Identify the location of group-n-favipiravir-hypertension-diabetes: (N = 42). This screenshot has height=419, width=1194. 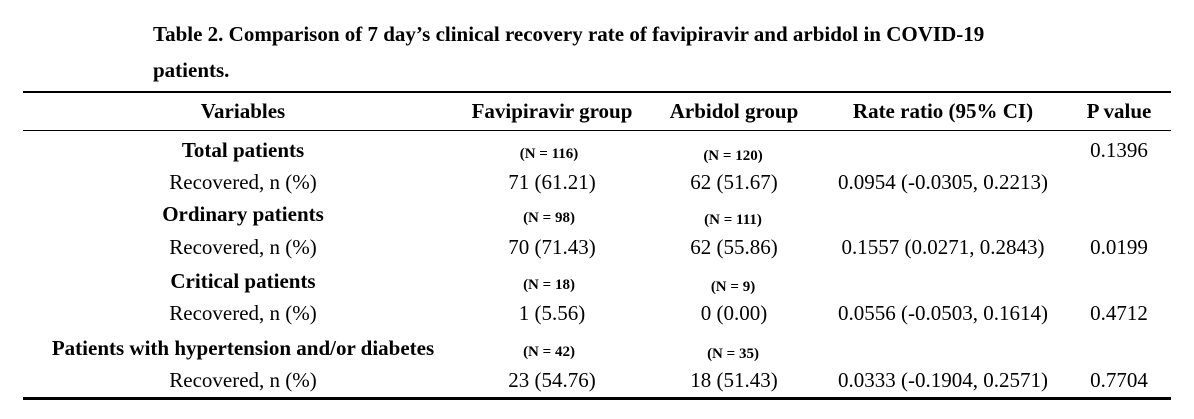
(549, 352).